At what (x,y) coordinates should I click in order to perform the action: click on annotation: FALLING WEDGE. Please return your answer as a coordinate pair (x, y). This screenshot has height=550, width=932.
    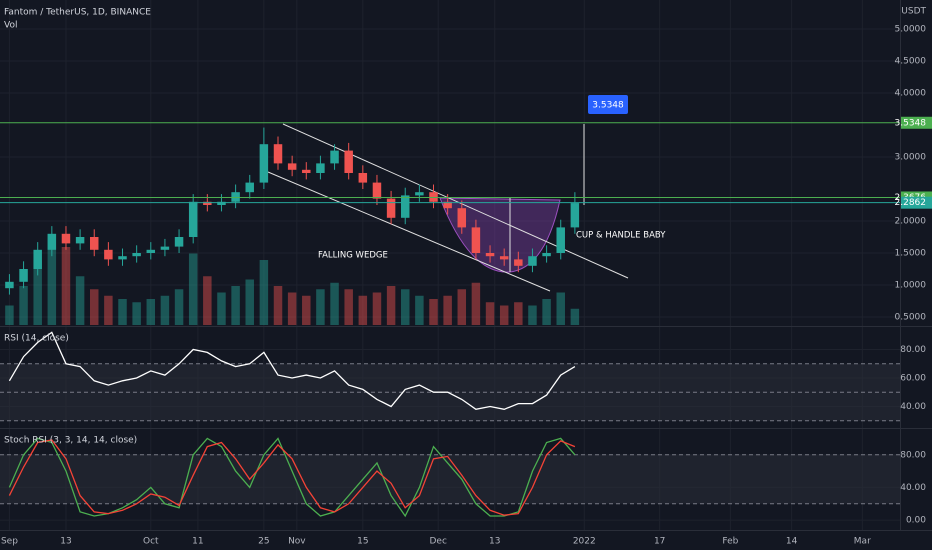
    Looking at the image, I should click on (353, 256).